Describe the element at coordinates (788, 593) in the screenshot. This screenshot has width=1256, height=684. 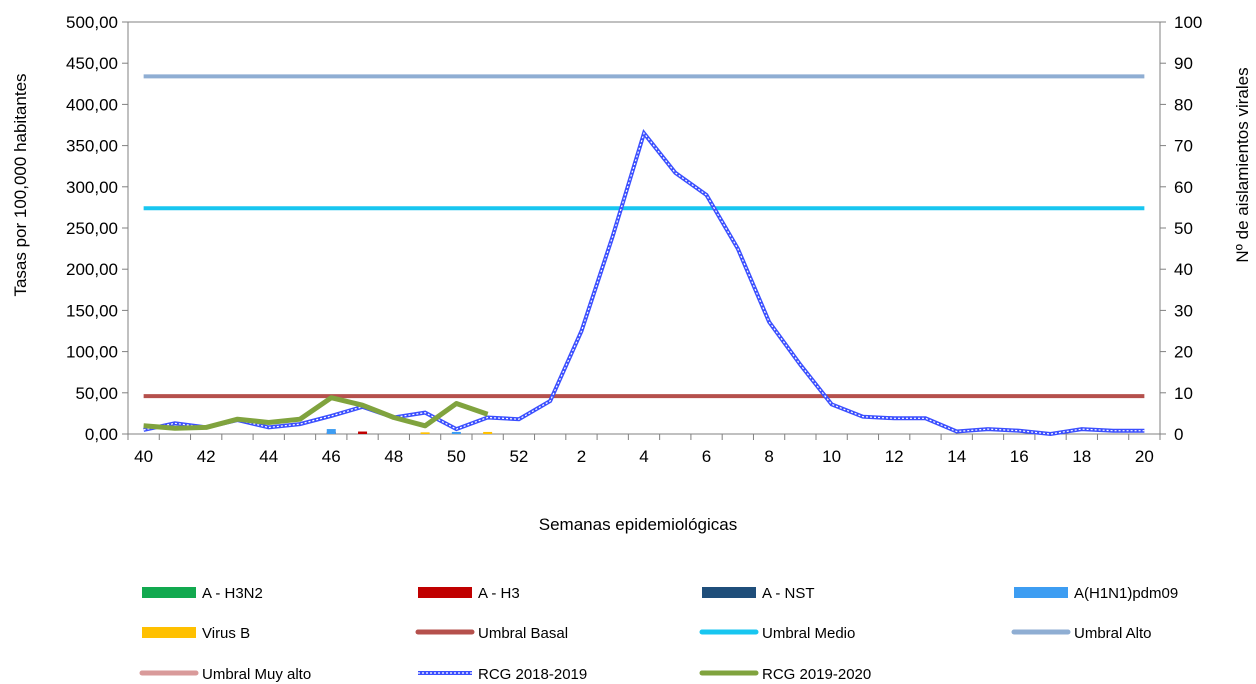
I see `legend-label: A - NST` at that location.